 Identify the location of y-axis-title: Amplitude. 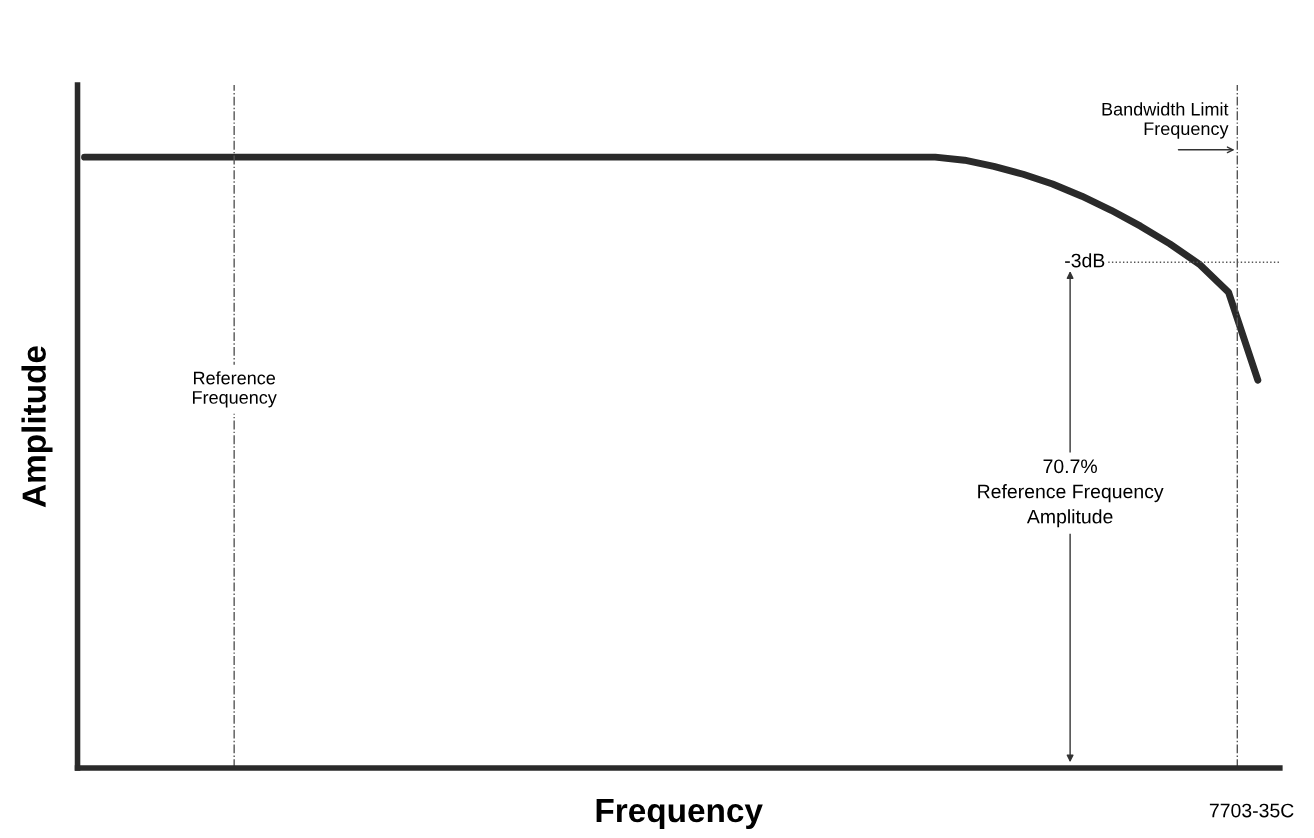
(37, 427).